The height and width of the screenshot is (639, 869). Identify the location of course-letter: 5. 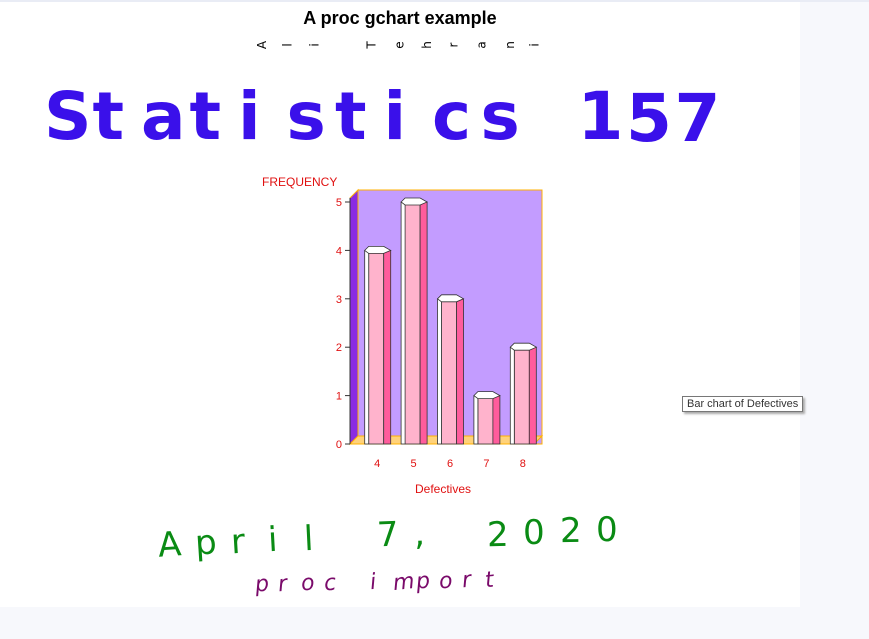
(649, 118).